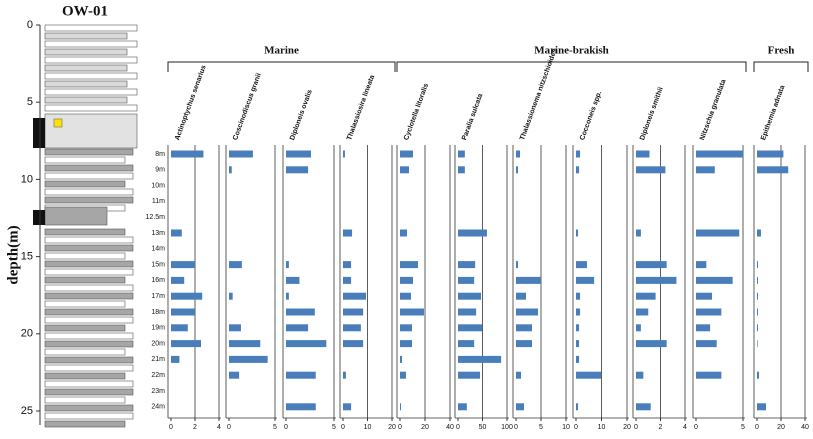 The image size is (813, 439). What do you see at coordinates (281, 66) in the screenshot?
I see `group-bracket` at bounding box center [281, 66].